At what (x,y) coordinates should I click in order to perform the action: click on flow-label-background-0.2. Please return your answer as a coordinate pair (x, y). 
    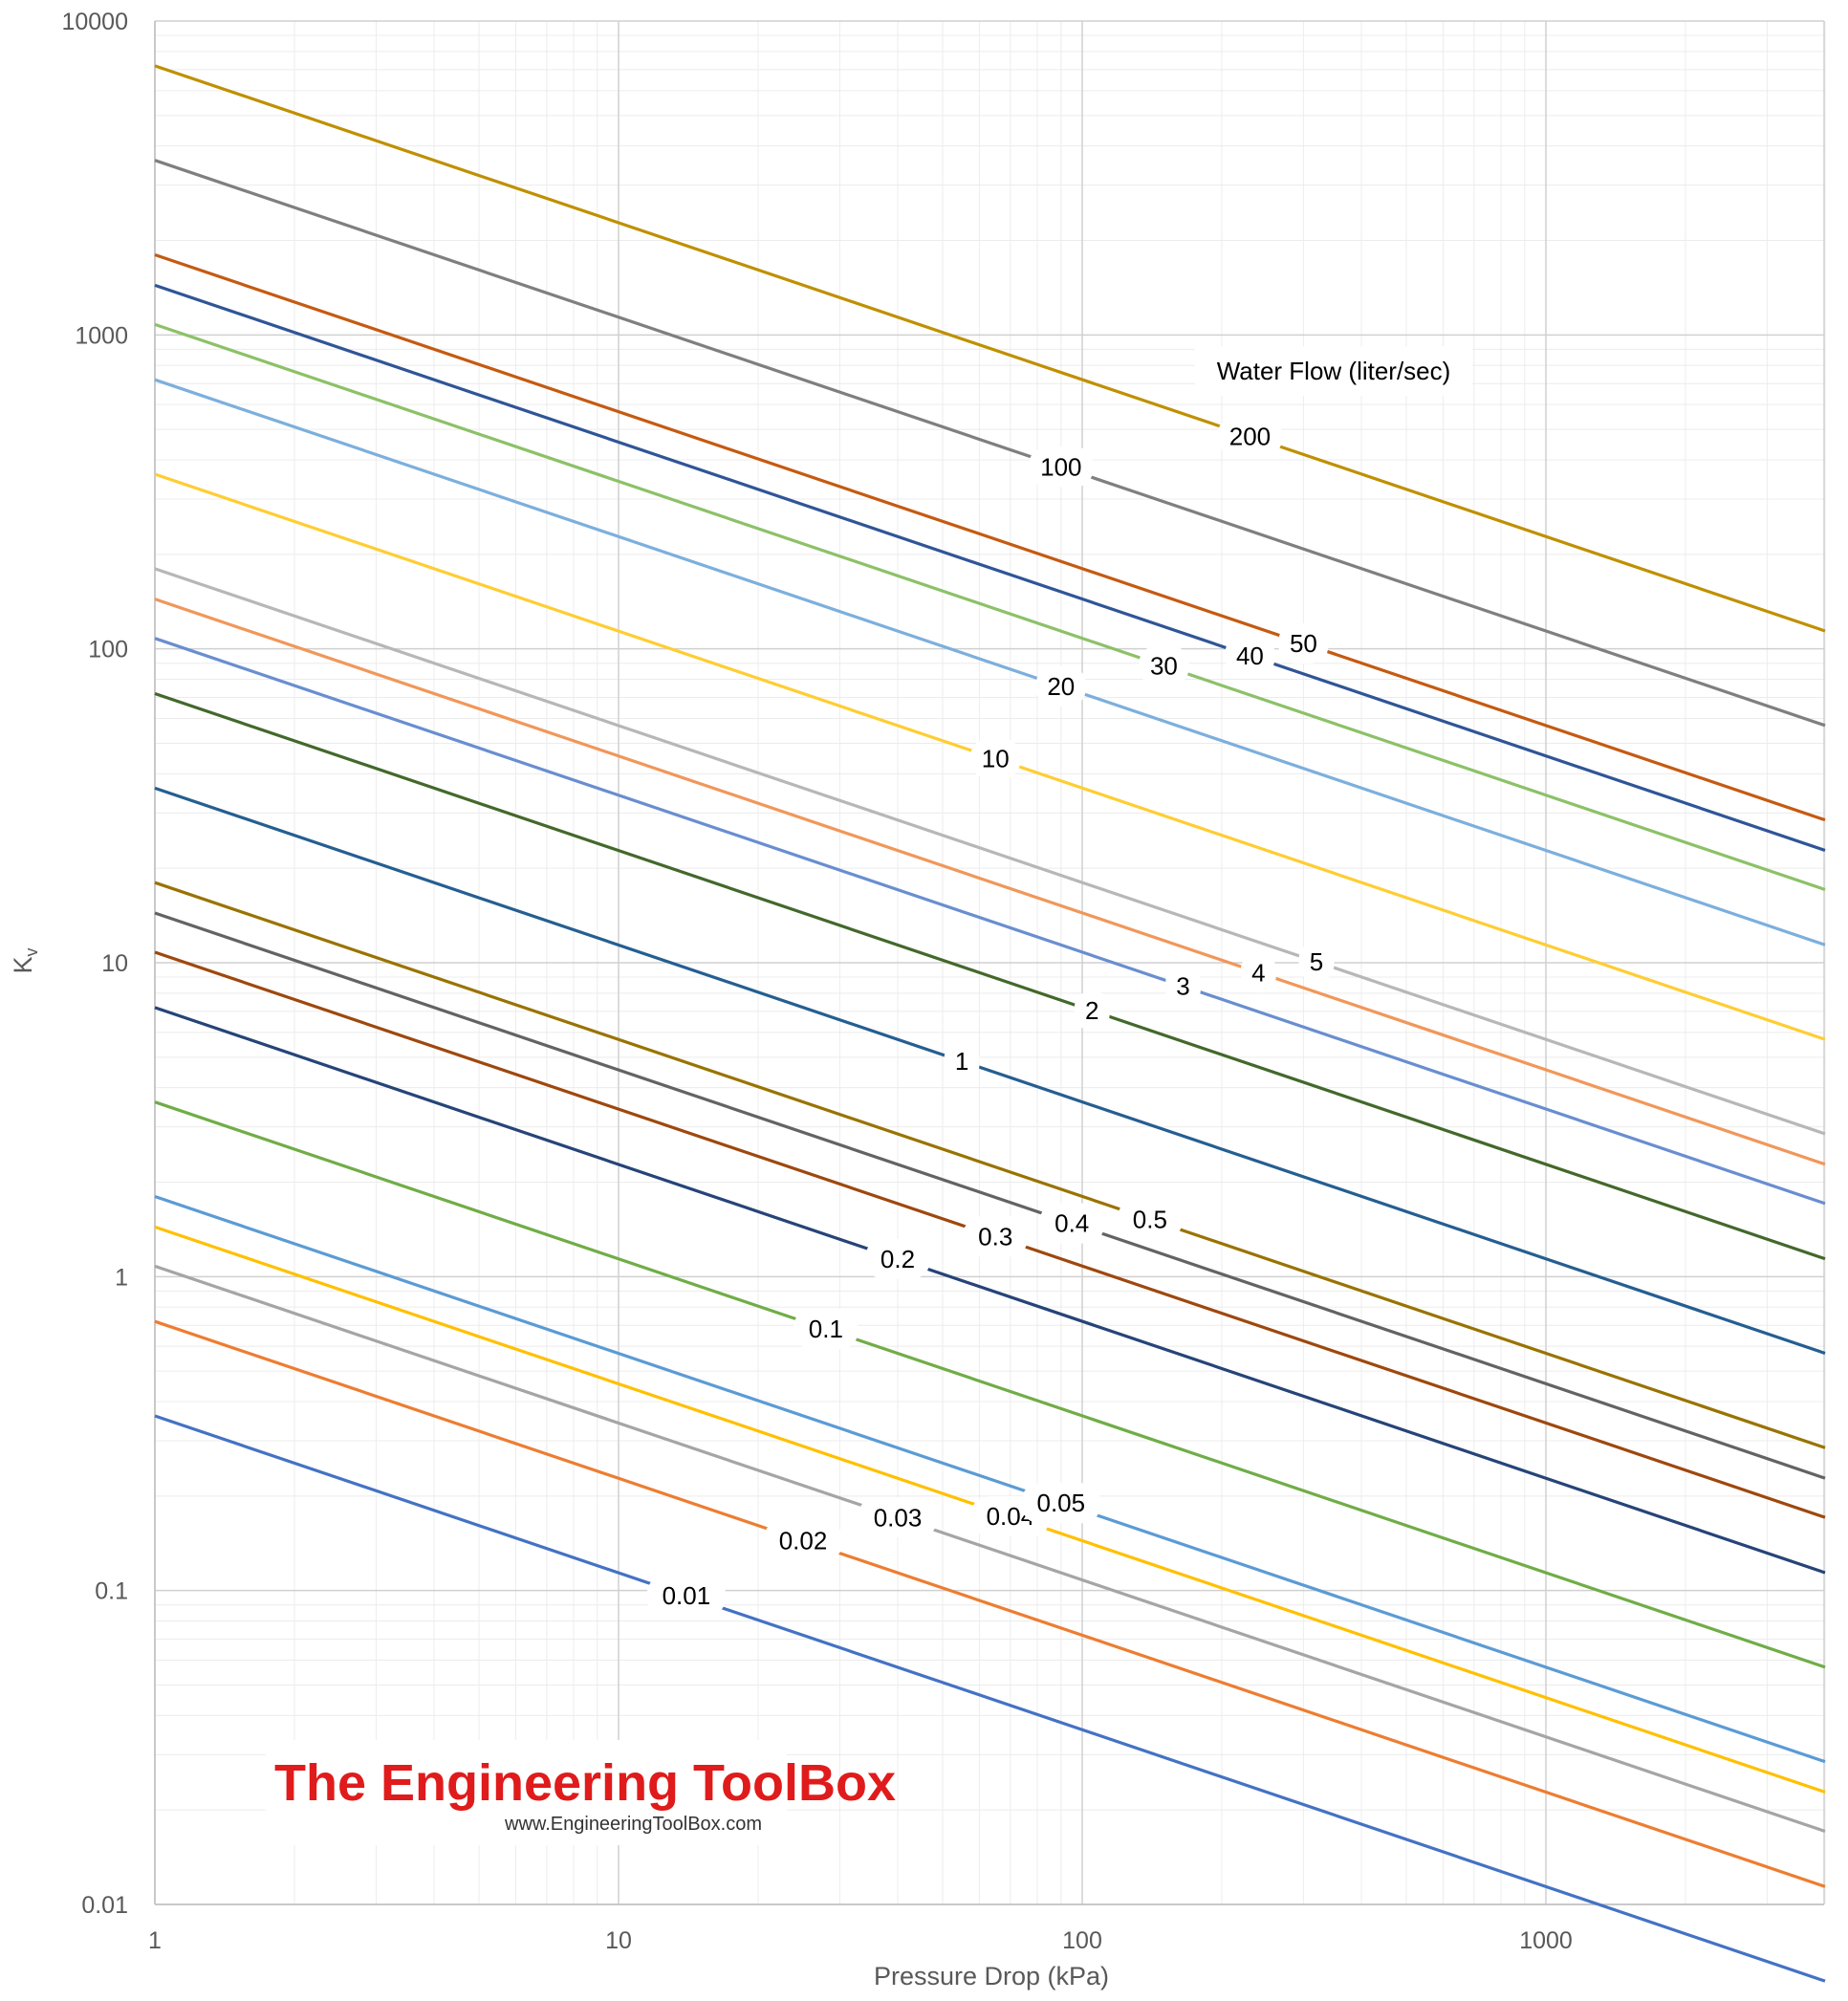
    Looking at the image, I should click on (897, 1258).